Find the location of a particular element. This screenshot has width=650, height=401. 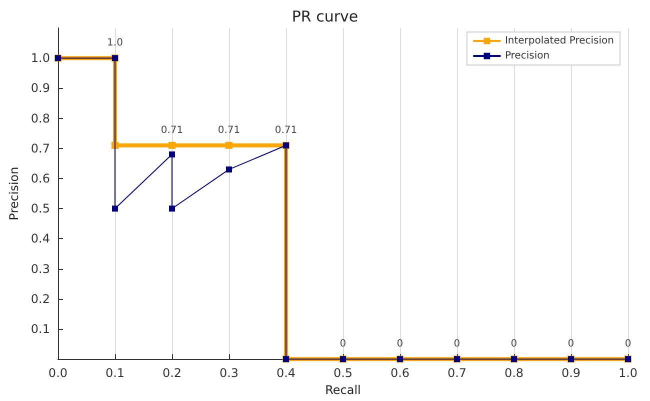

x-tick-label: 0.2 is located at coordinates (172, 373).